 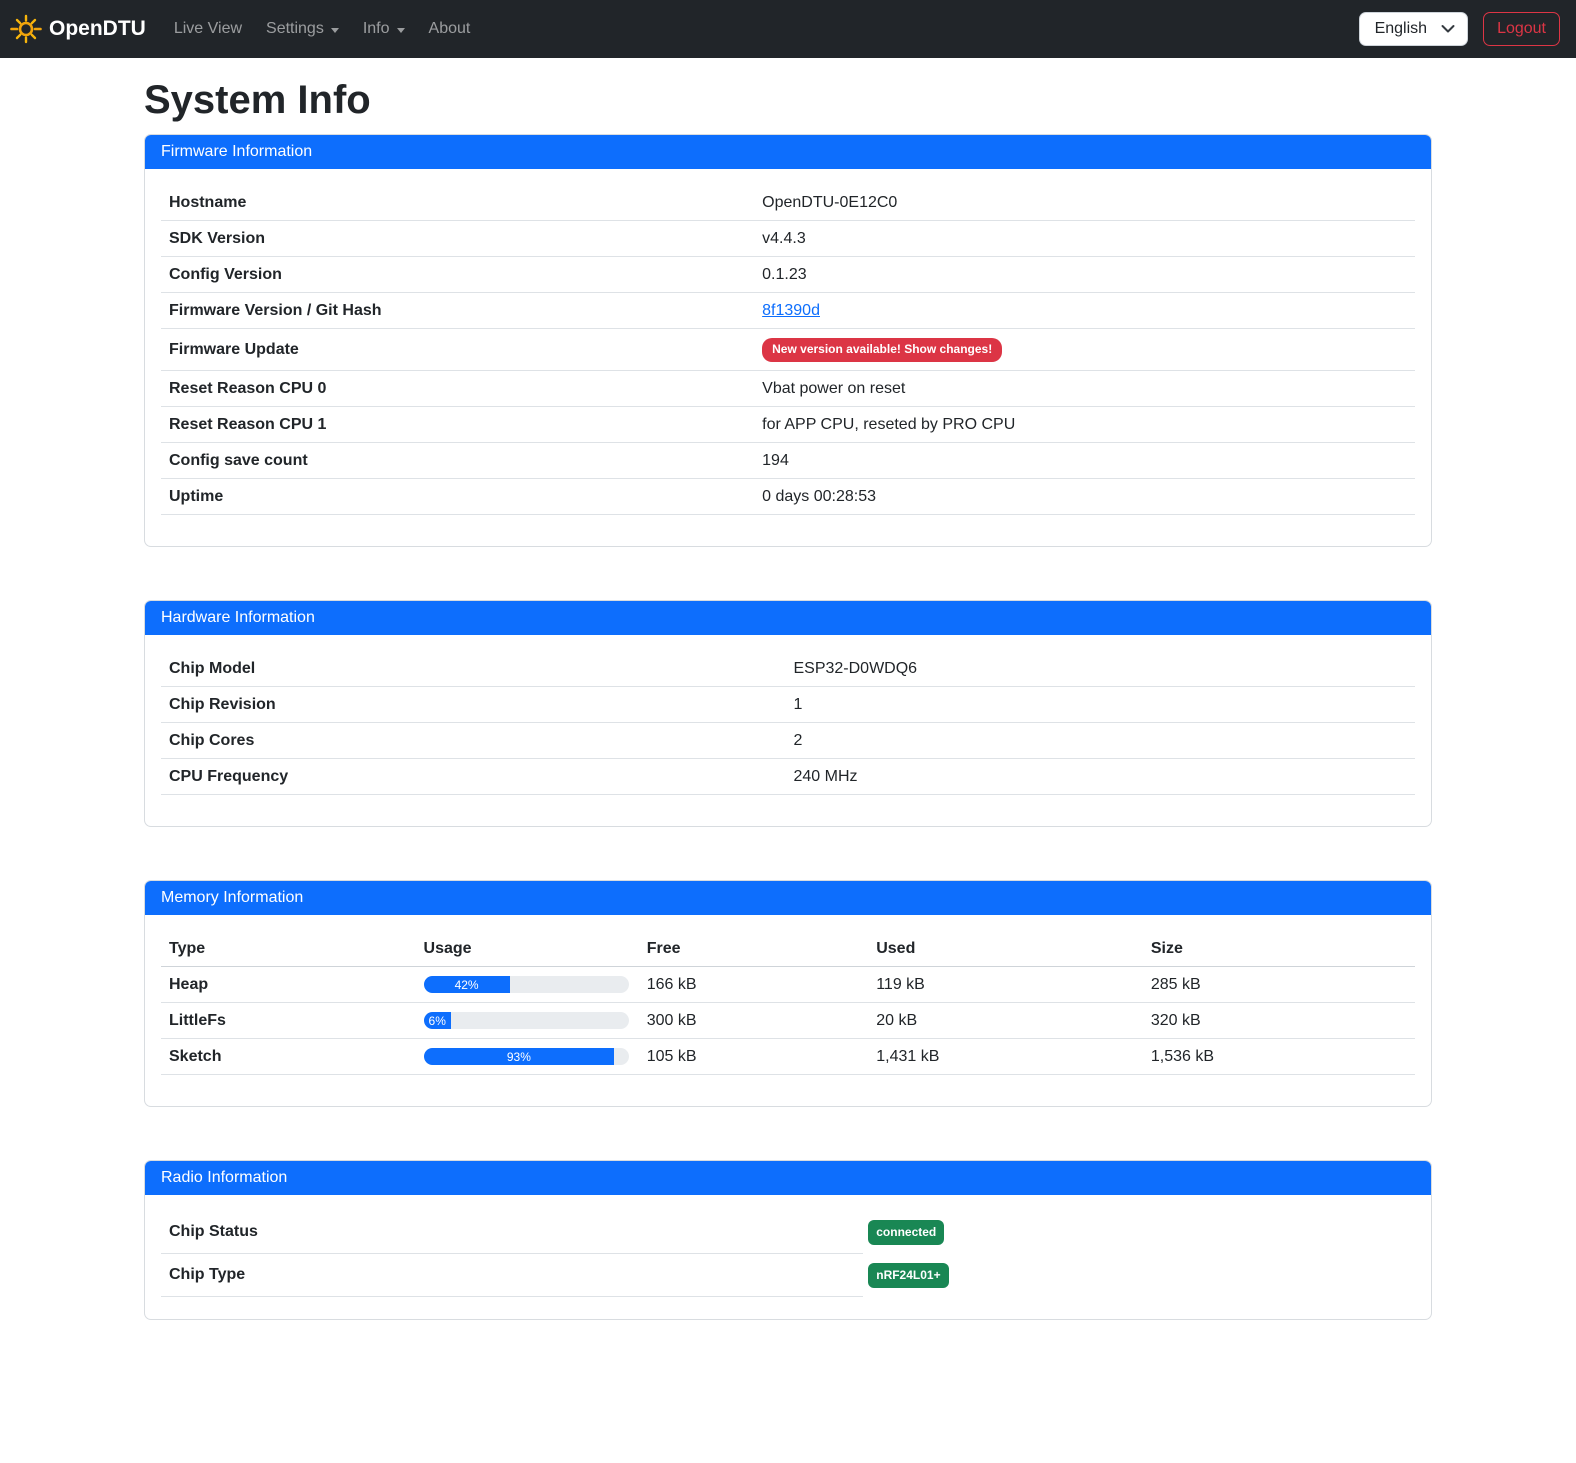 What do you see at coordinates (1166, 948) in the screenshot?
I see `column-header-size: Size` at bounding box center [1166, 948].